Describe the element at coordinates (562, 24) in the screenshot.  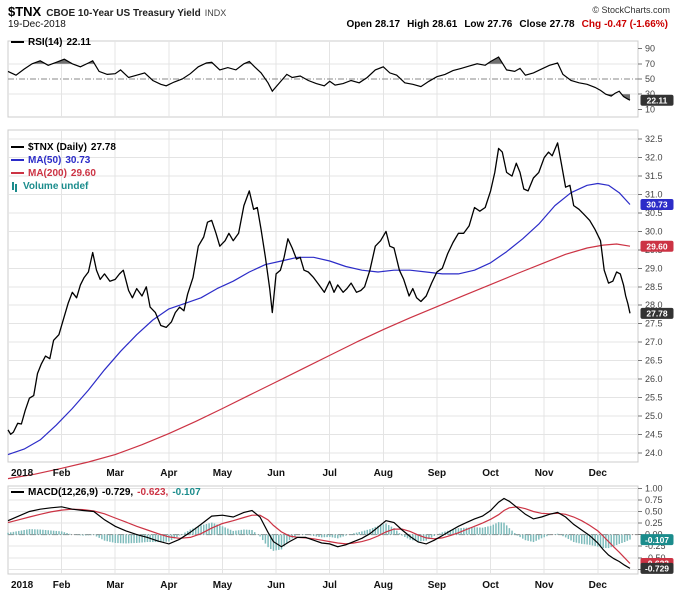
I see `close-value: 27.78` at that location.